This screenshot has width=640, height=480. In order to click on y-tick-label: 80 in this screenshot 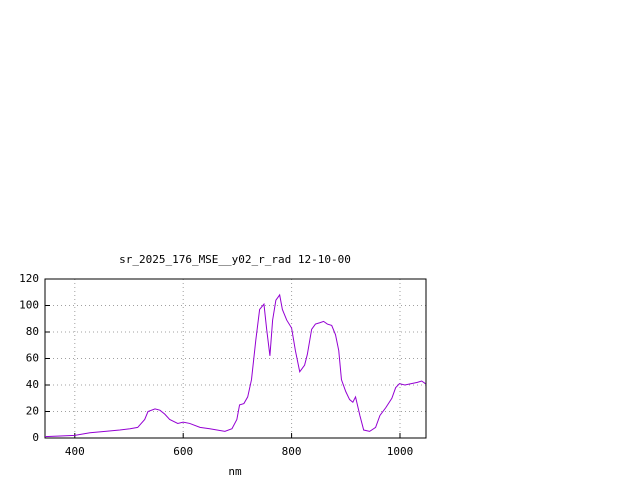, I will do `click(32, 331)`.